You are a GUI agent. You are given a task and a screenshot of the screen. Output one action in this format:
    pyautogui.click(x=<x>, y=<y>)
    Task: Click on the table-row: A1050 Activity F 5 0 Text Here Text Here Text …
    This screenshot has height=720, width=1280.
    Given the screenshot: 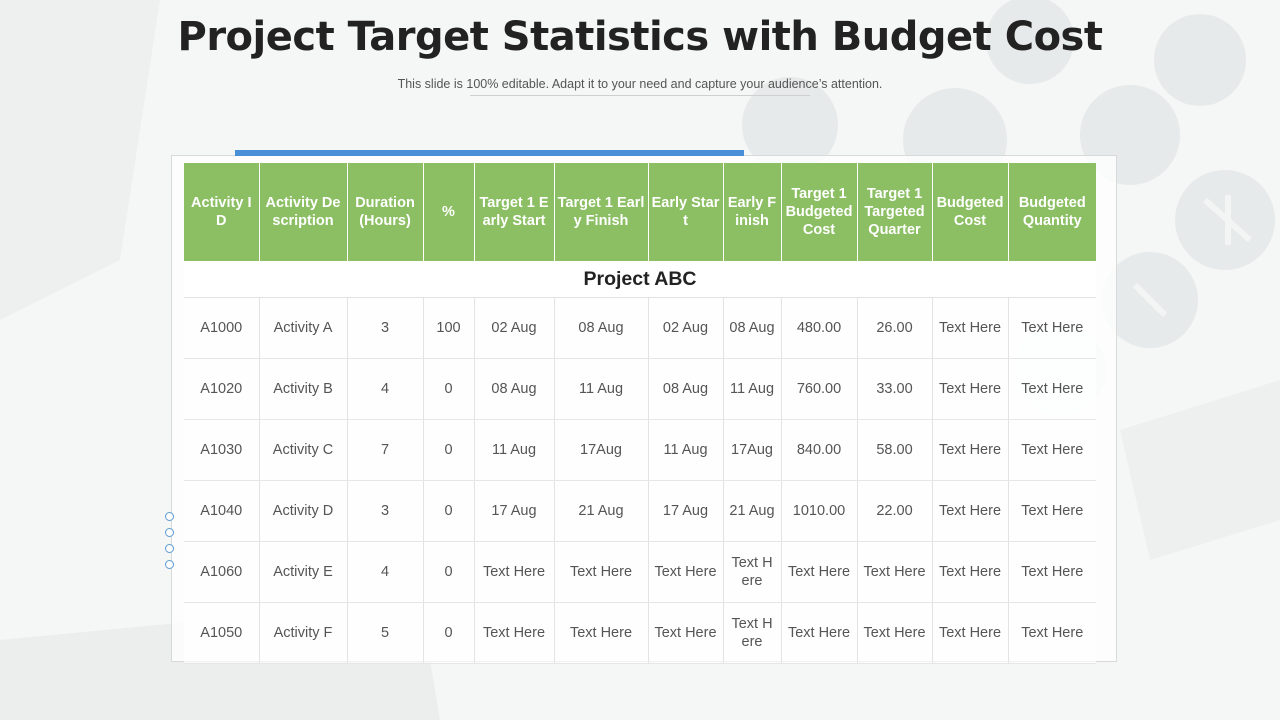 What is the action you would take?
    pyautogui.click(x=640, y=633)
    